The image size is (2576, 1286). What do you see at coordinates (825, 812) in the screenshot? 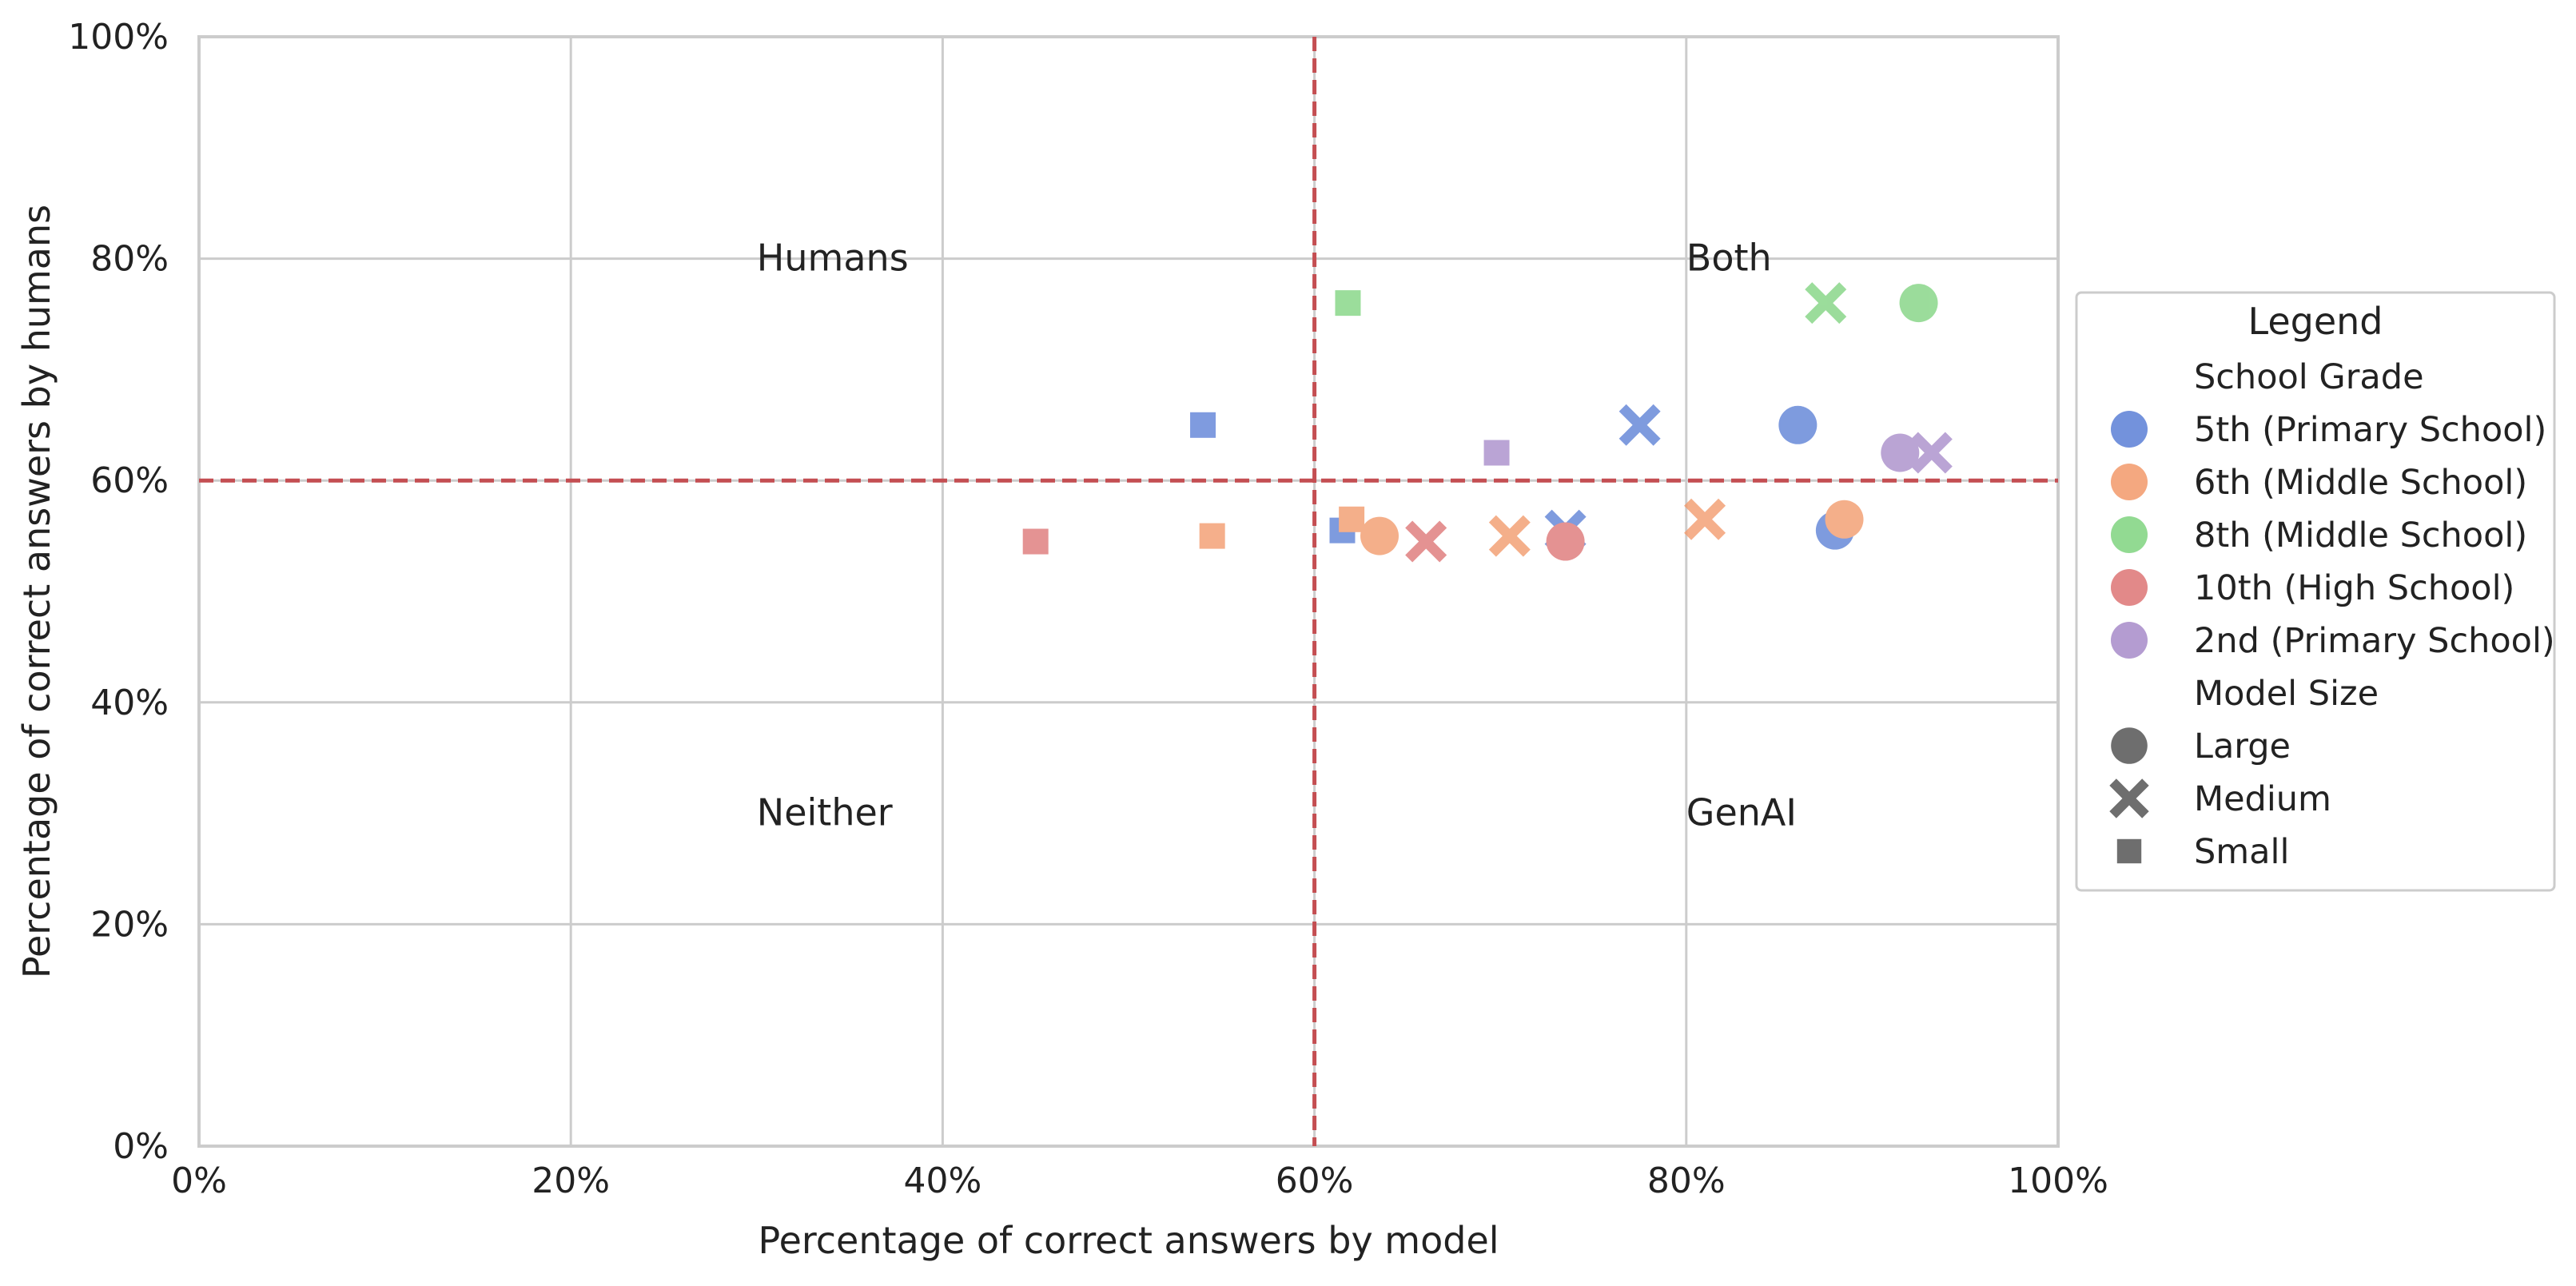
I see `quadrant-label-neither: Neither` at bounding box center [825, 812].